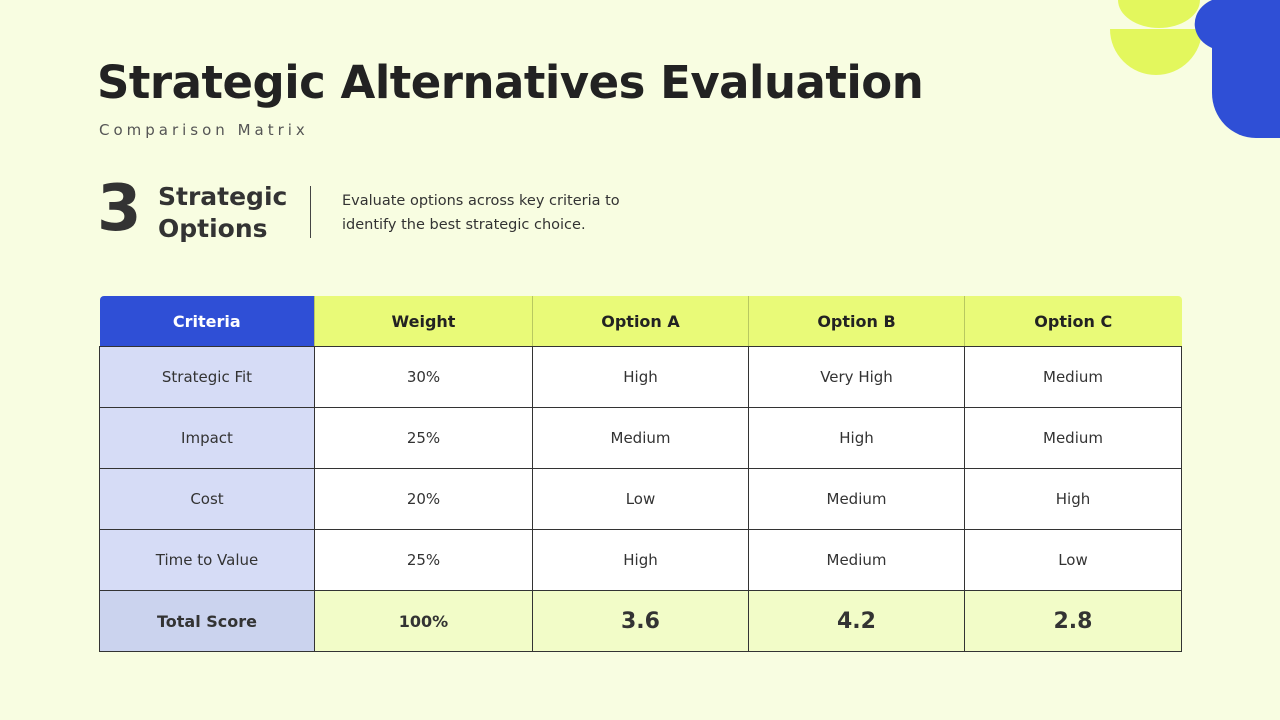 Image resolution: width=1280 pixels, height=720 pixels. What do you see at coordinates (510, 82) in the screenshot?
I see `title: Strategic Alternatives Evaluation` at bounding box center [510, 82].